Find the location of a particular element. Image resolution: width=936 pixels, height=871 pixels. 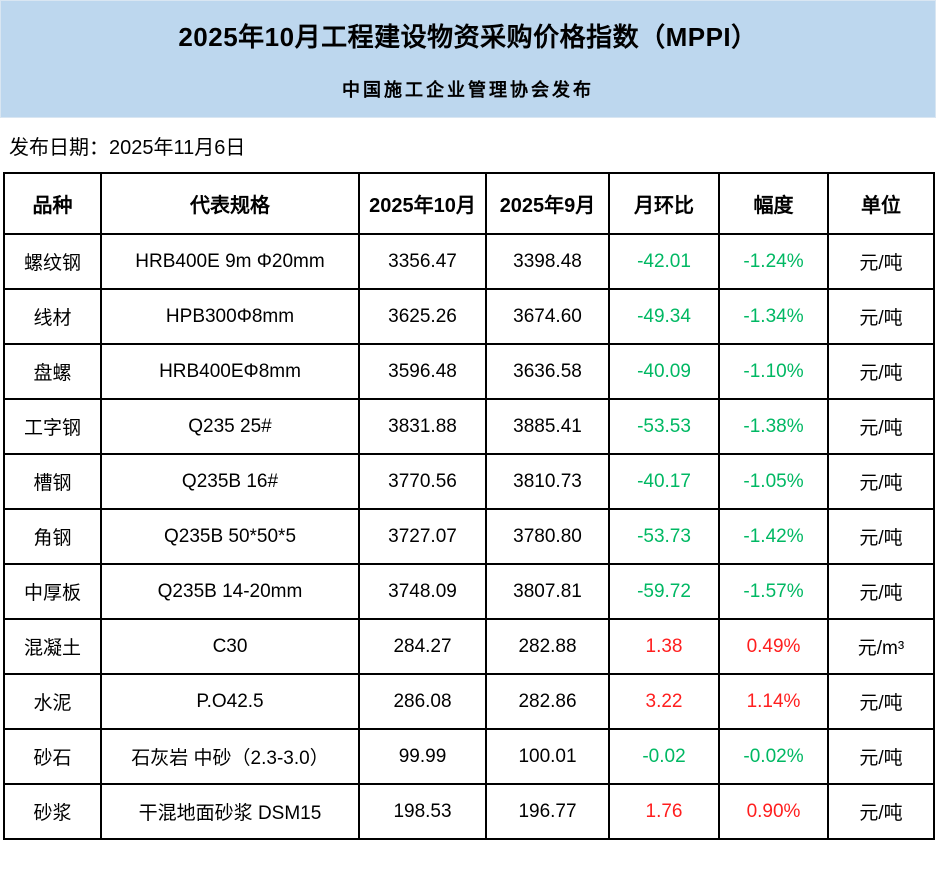

cell-sep_2025: 3398.48 is located at coordinates (547, 261).